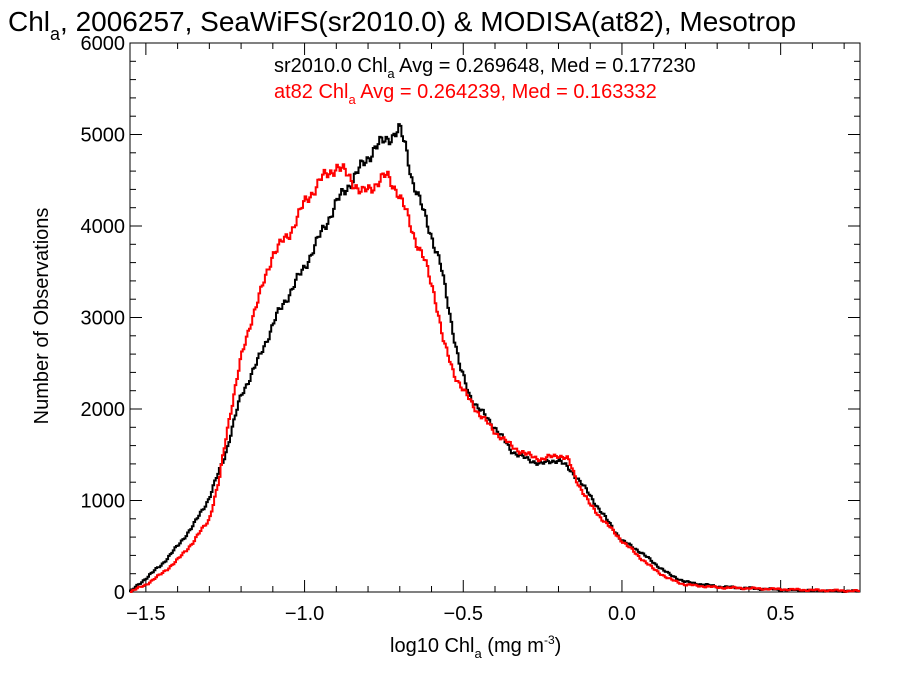  I want to click on legend-stat-at82: at82 Chla Avg = 0.264239, Med = 0.163332, so click(465, 94).